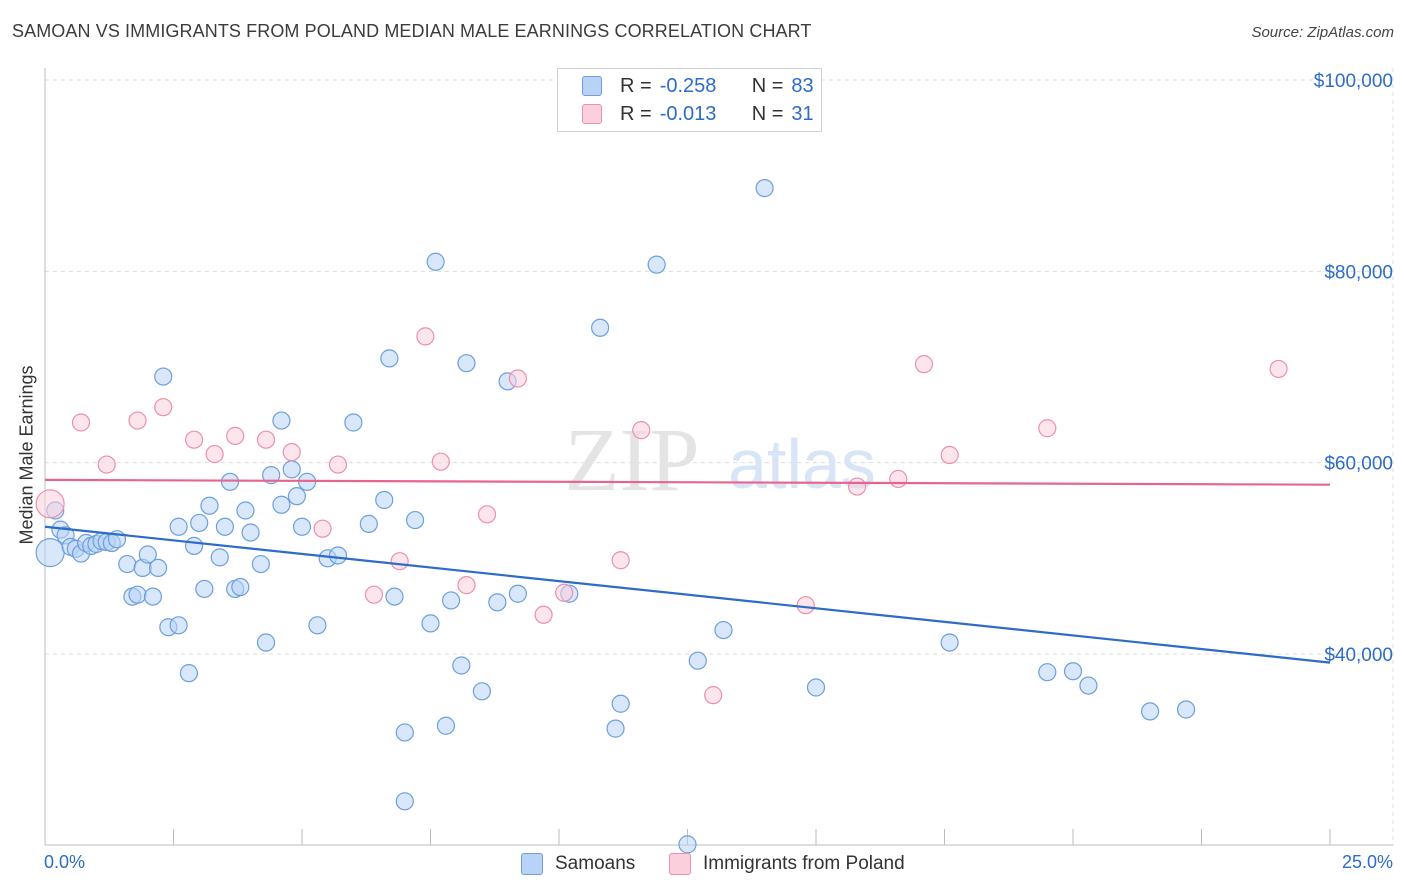  What do you see at coordinates (680, 864) in the screenshot?
I see `series-swatch-pink` at bounding box center [680, 864].